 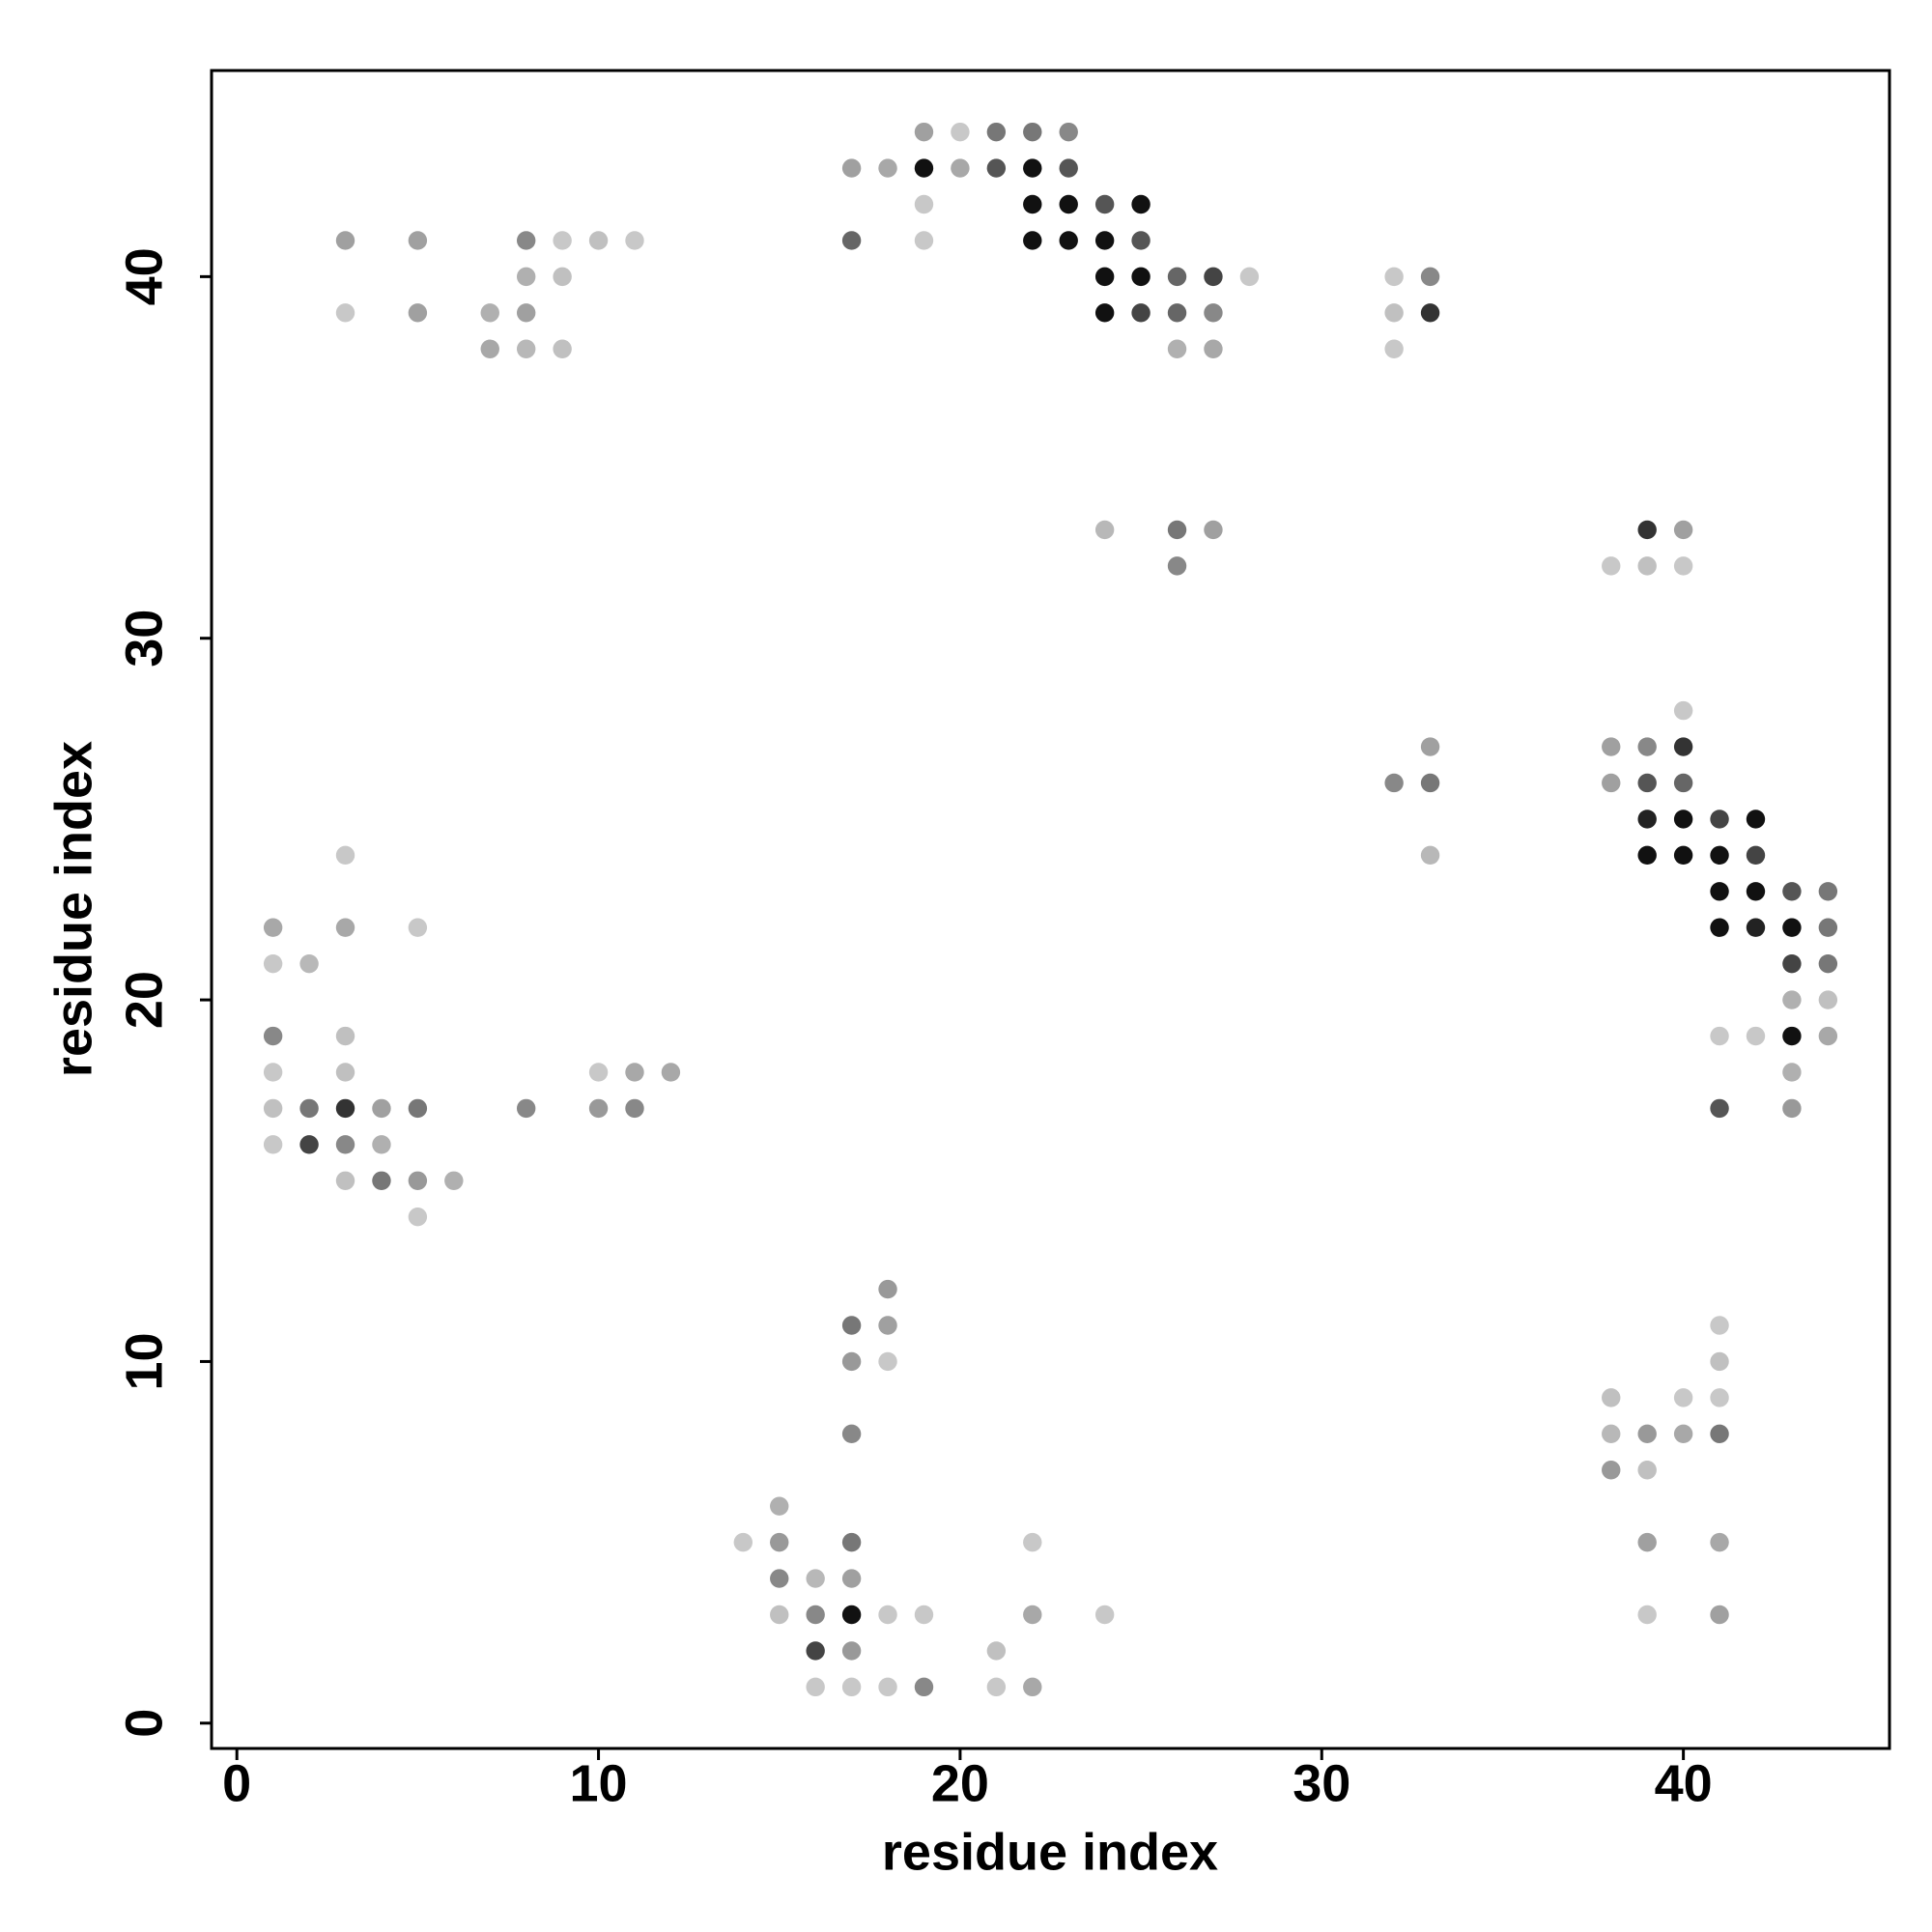 What do you see at coordinates (236, 1783) in the screenshot?
I see `x-tick-label: 0` at bounding box center [236, 1783].